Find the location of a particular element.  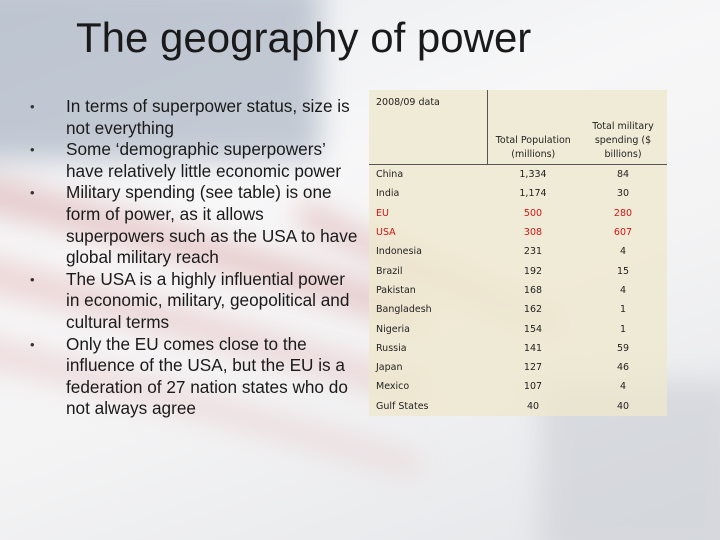

table-row: Gulf States 40 40 is located at coordinates (518, 406).